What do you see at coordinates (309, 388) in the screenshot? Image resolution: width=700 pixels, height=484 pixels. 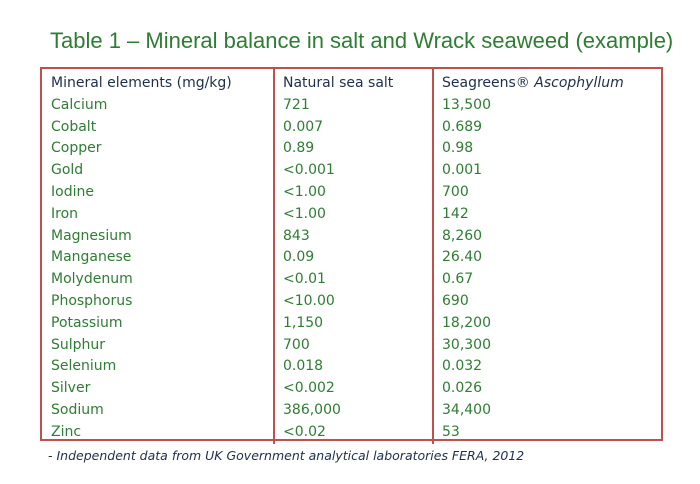 I see `salt-value: <0.002` at bounding box center [309, 388].